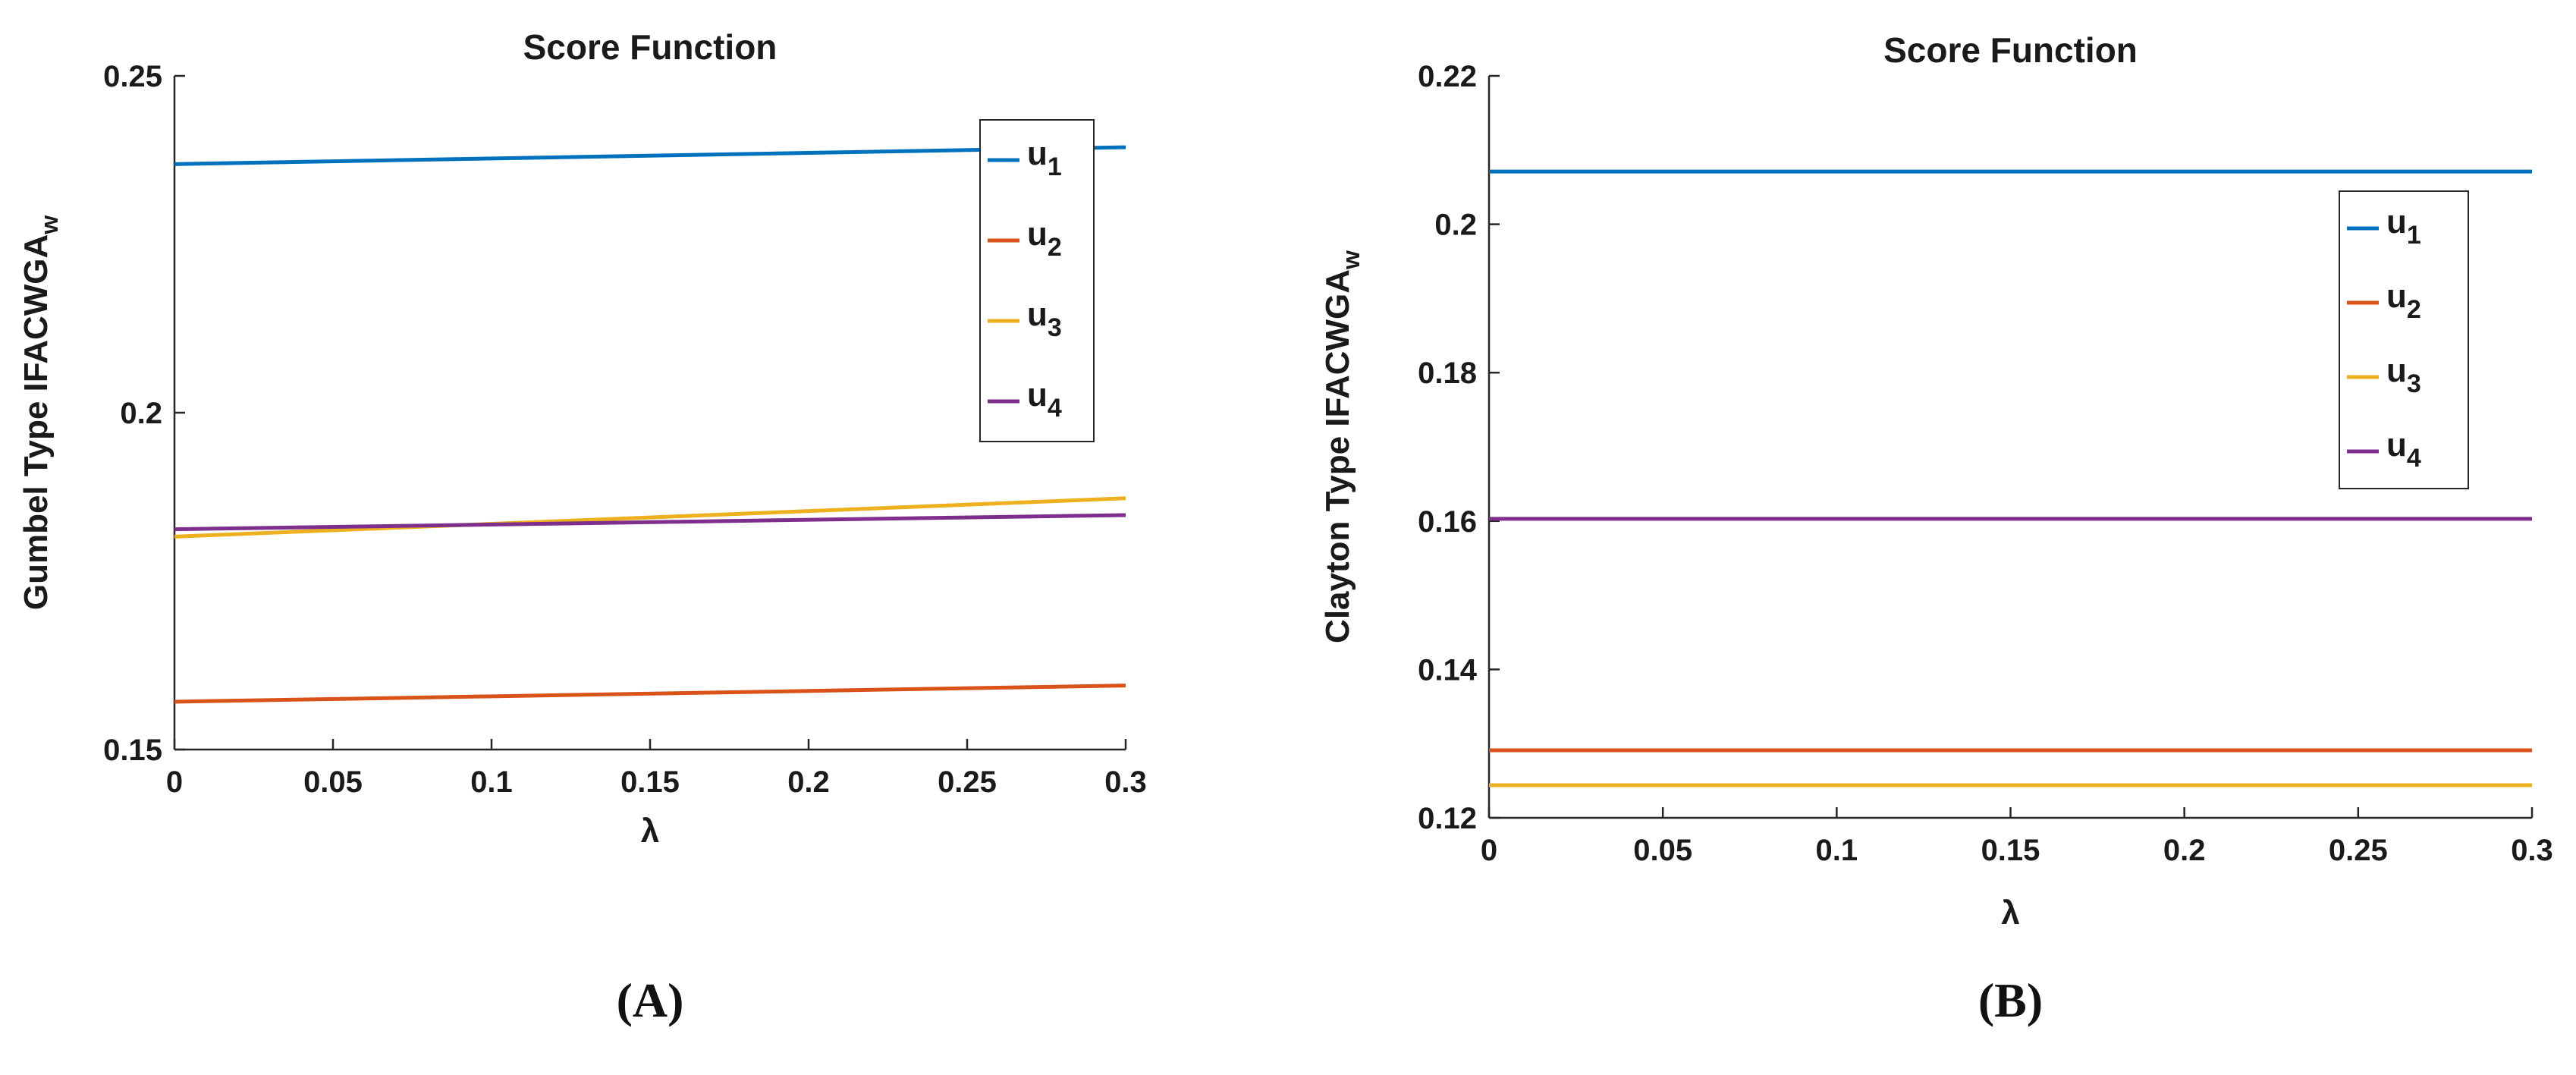 The width and height of the screenshot is (2576, 1075). What do you see at coordinates (1342, 446) in the screenshot?
I see `y-axis-label: Clayton Type IFACWGAw` at bounding box center [1342, 446].